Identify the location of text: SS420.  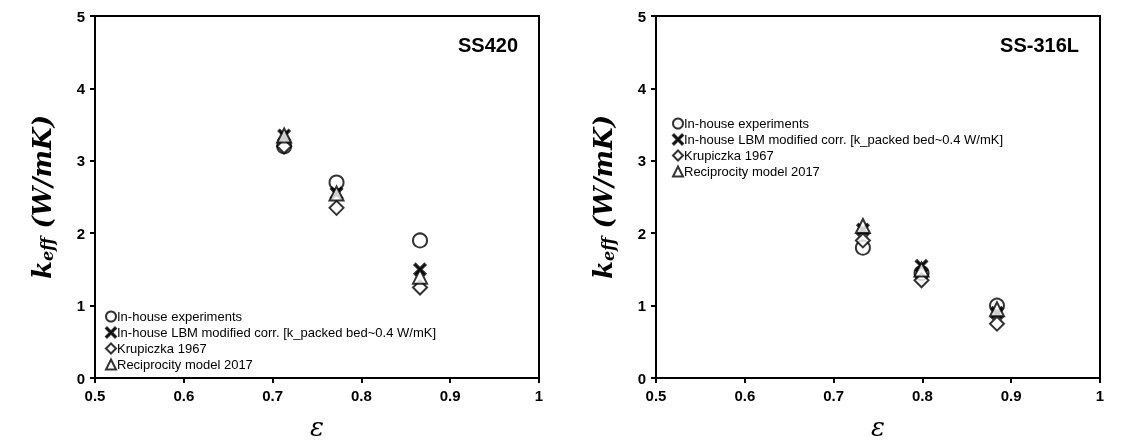
(488, 45).